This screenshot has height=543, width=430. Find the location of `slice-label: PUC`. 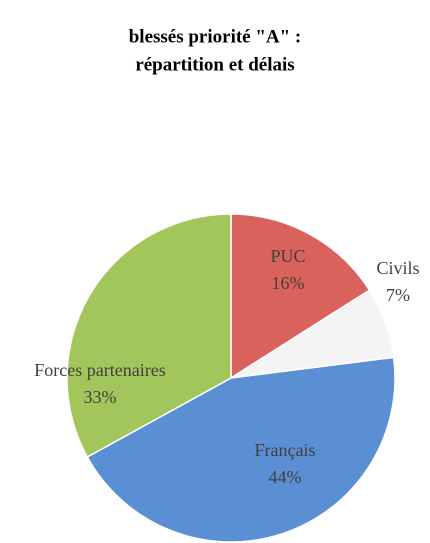

slice-label: PUC is located at coordinates (287, 256).